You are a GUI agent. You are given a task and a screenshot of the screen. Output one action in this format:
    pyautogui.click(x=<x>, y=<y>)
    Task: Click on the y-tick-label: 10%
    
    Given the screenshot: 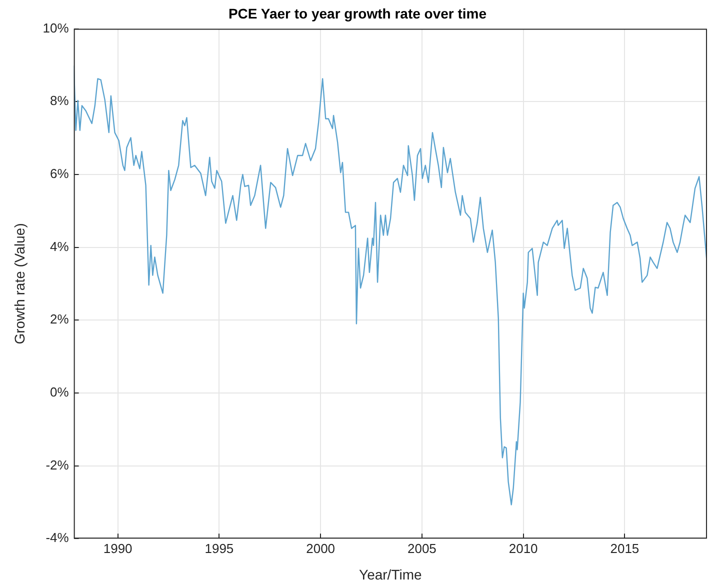 What is the action you would take?
    pyautogui.click(x=56, y=28)
    